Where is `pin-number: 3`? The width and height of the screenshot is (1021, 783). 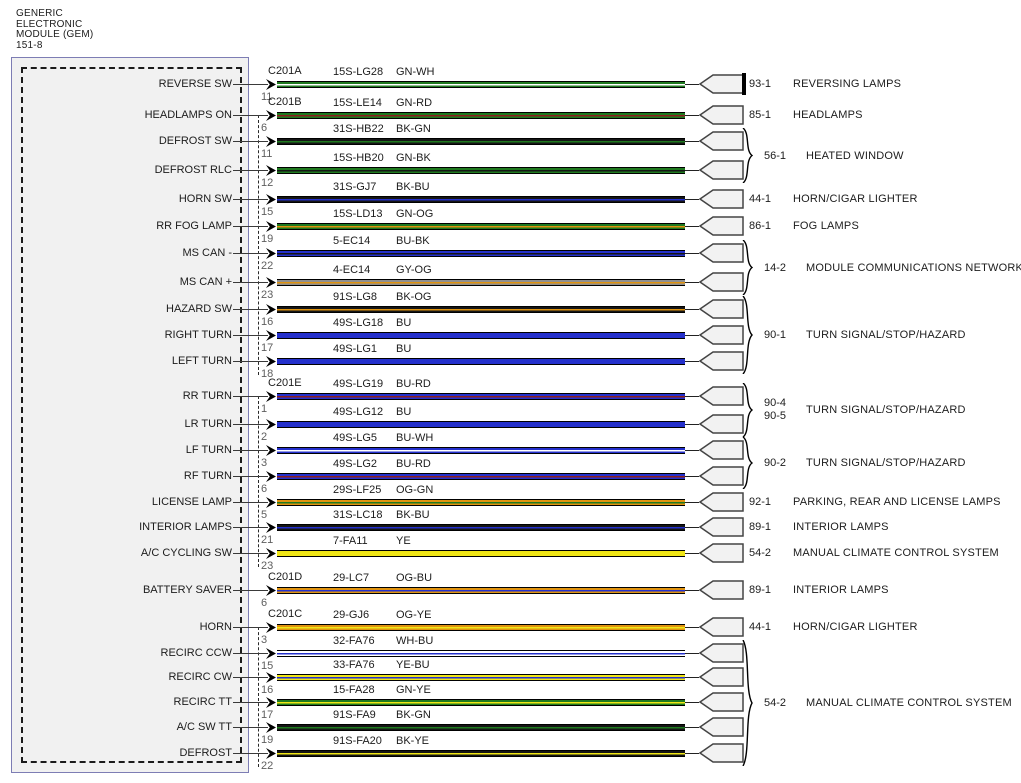
pin-number: 3 is located at coordinates (264, 640).